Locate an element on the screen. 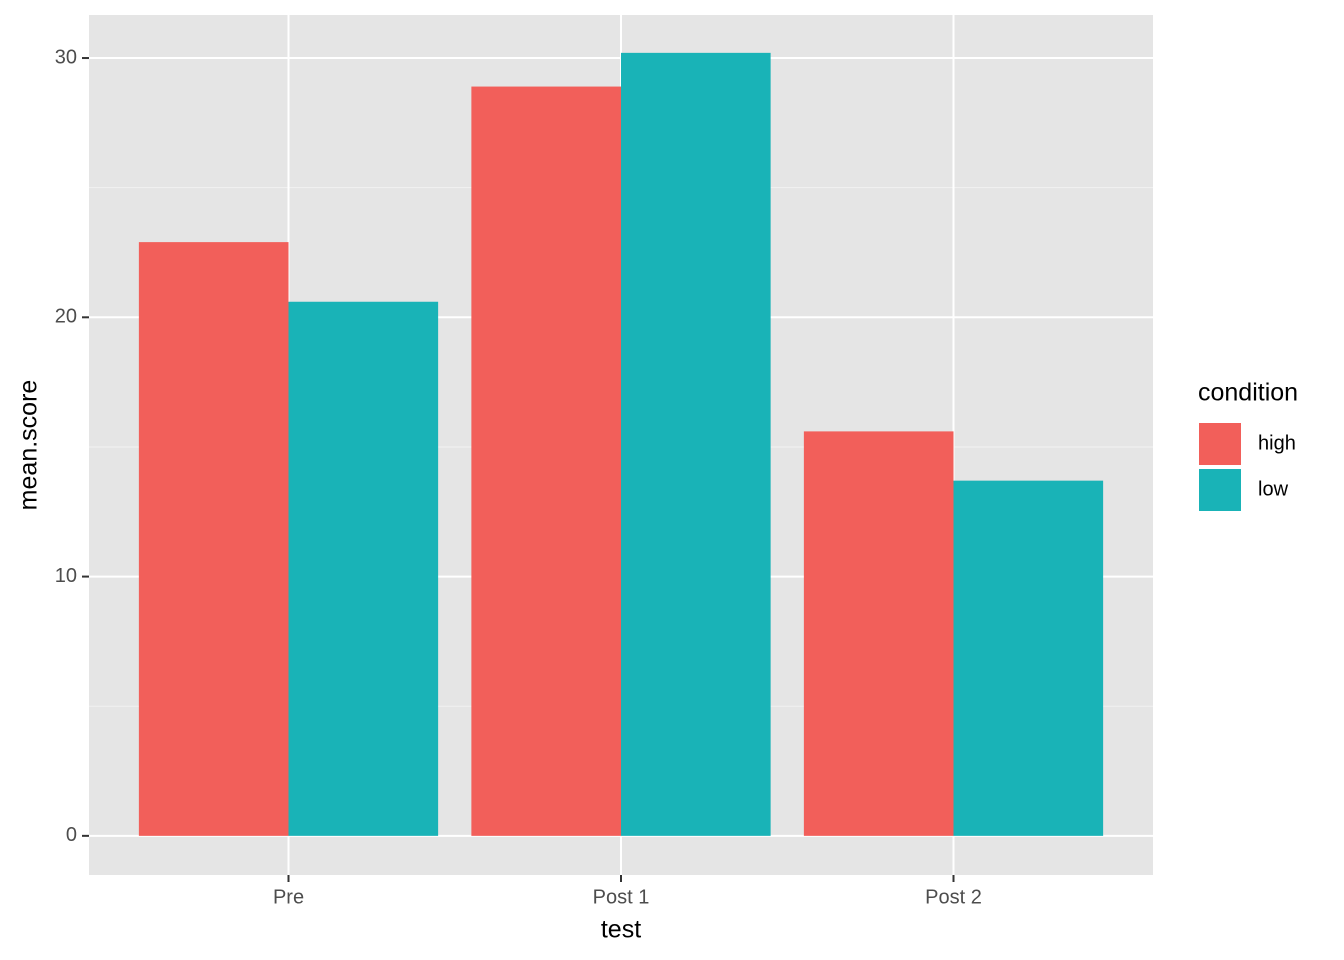  x-axis-title: test is located at coordinates (621, 930).